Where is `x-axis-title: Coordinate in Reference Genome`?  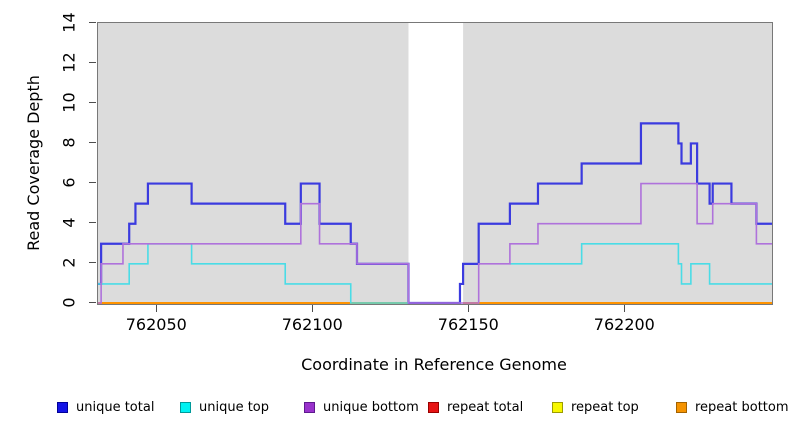
x-axis-title: Coordinate in Reference Genome is located at coordinates (434, 364).